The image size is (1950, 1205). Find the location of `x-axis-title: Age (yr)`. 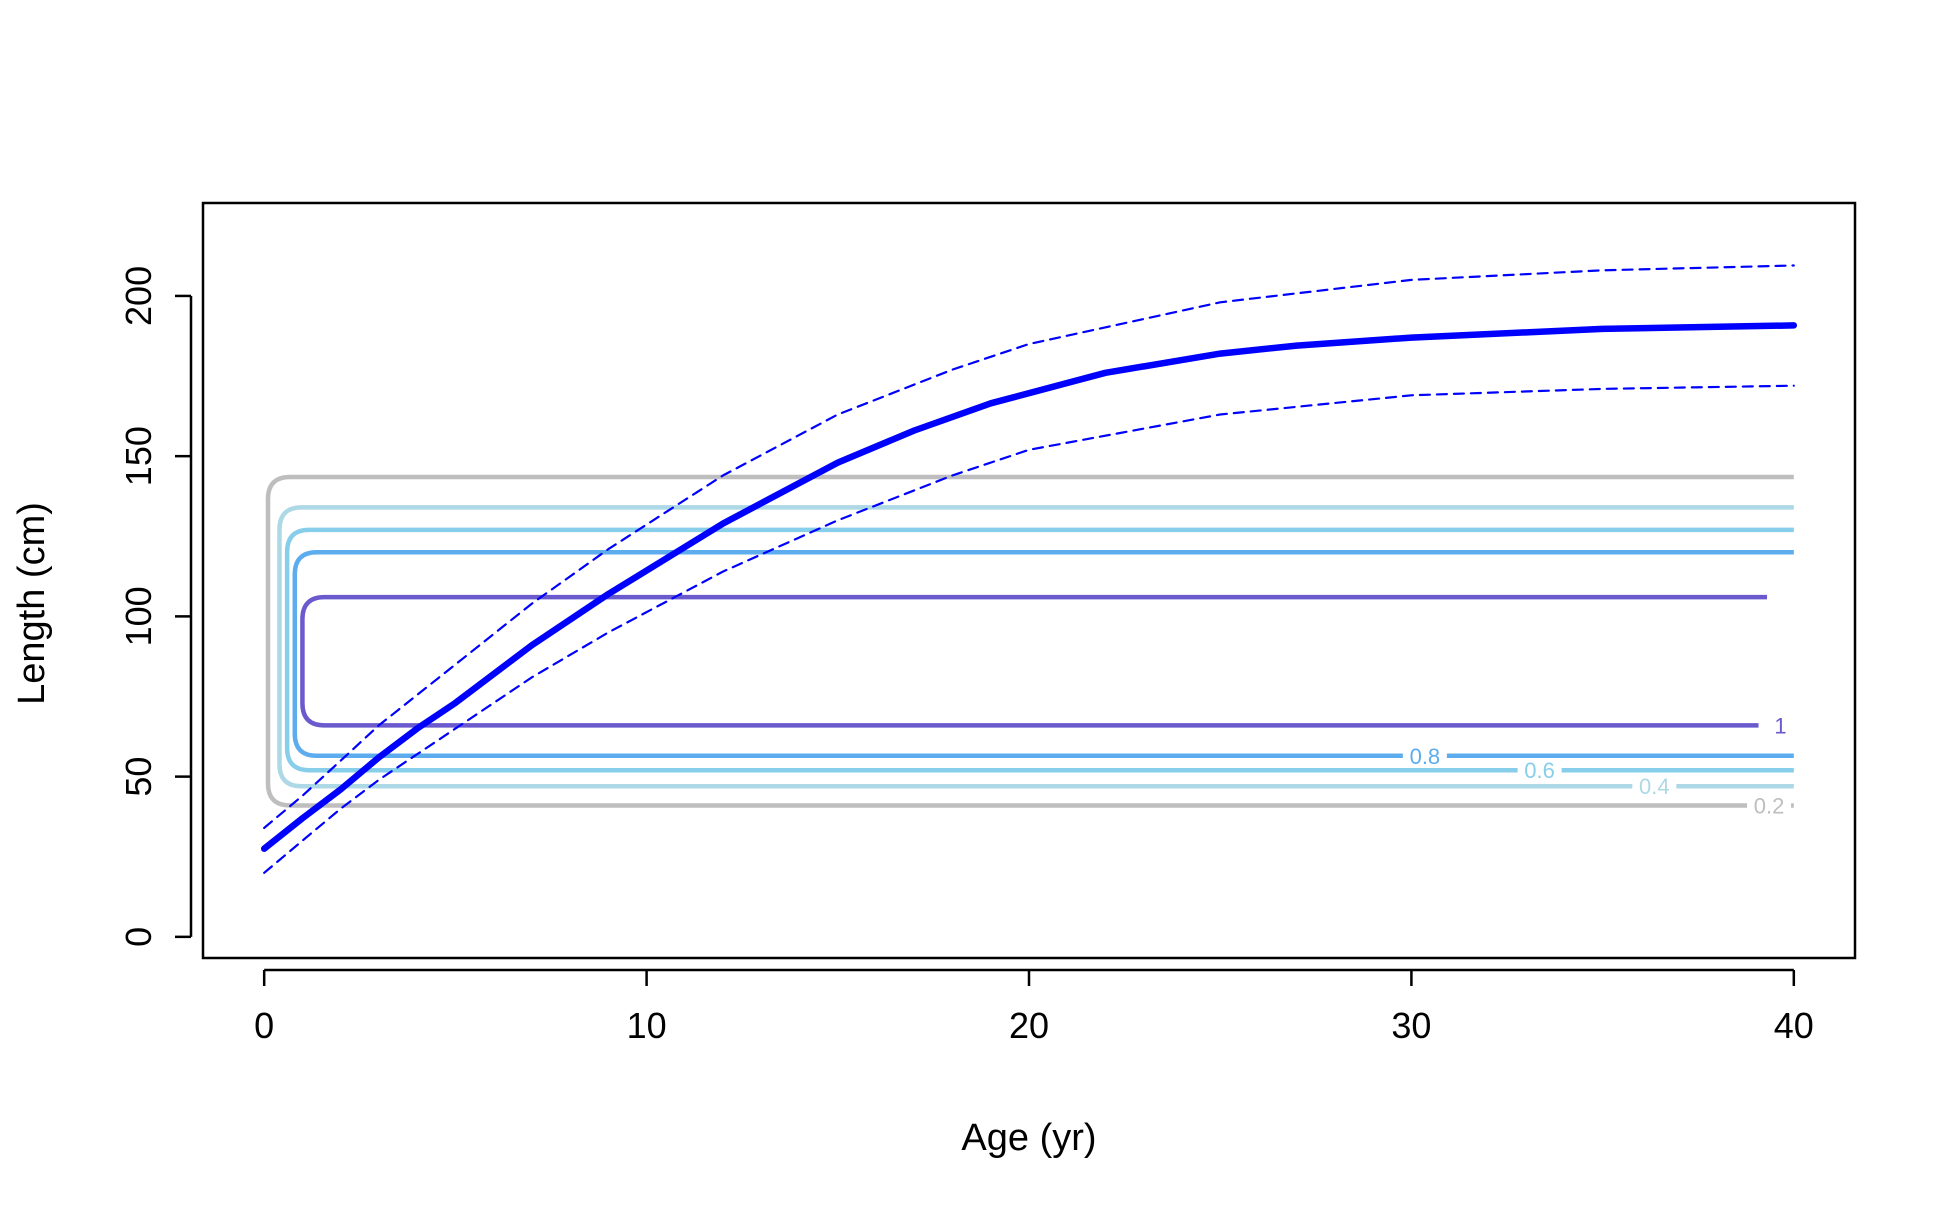

x-axis-title: Age (yr) is located at coordinates (1028, 1138).